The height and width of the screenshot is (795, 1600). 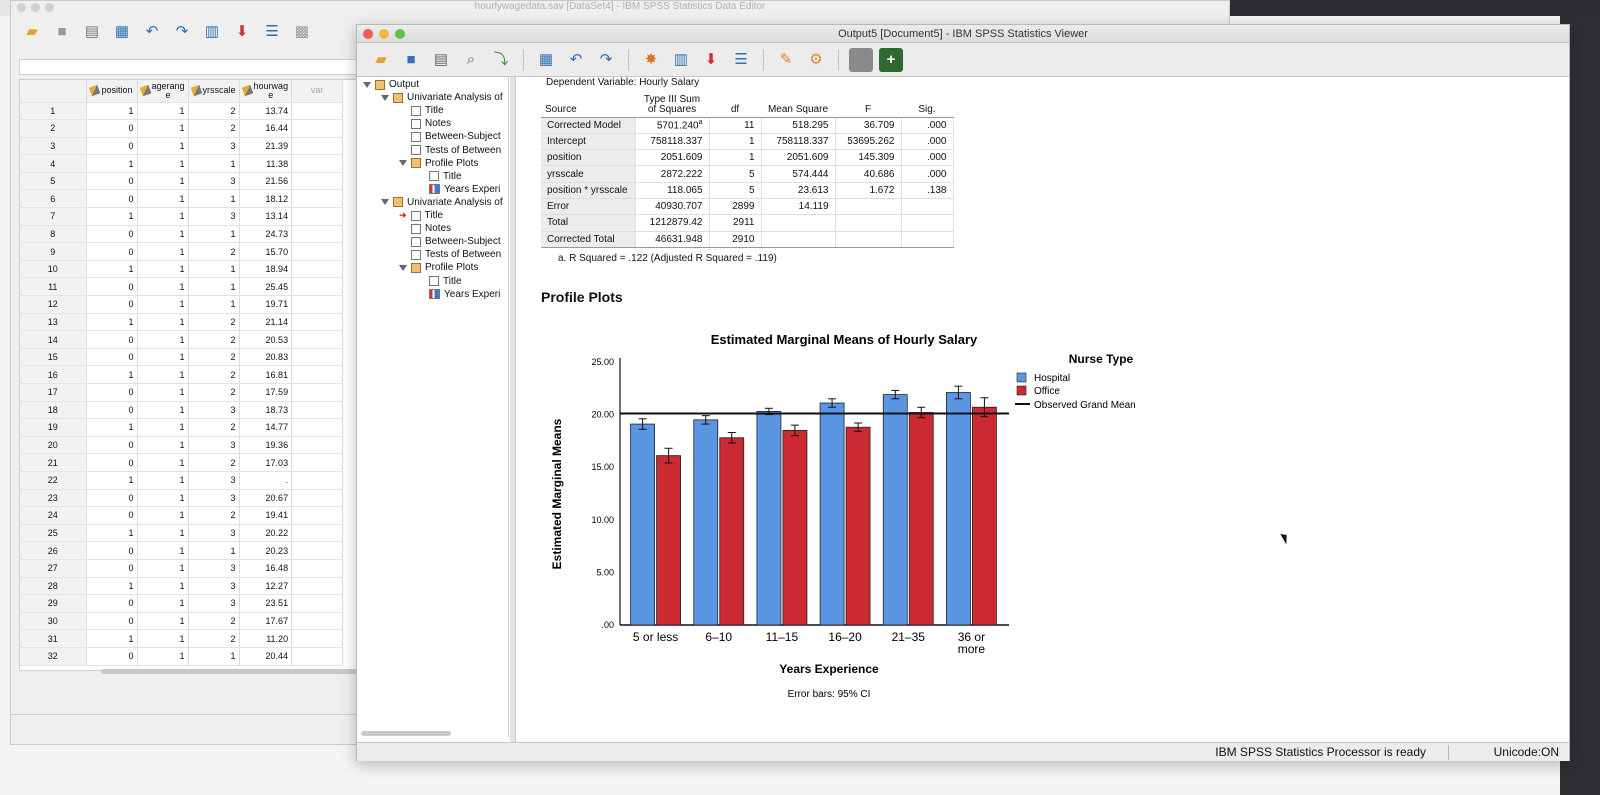 What do you see at coordinates (406, 733) in the screenshot?
I see `outline-scrollbar` at bounding box center [406, 733].